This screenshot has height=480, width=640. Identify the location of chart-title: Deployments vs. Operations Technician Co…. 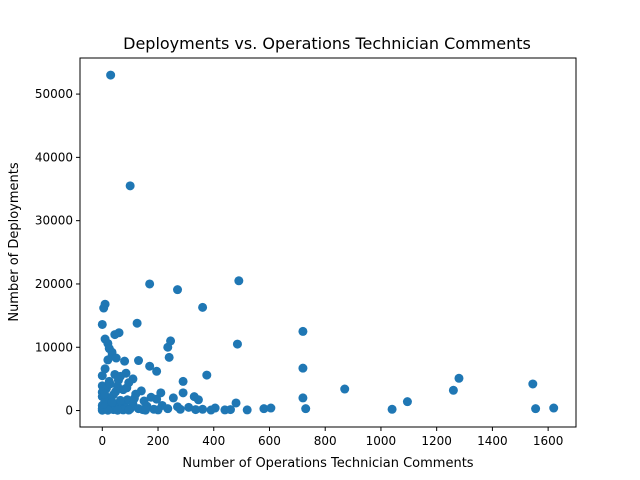
(327, 43).